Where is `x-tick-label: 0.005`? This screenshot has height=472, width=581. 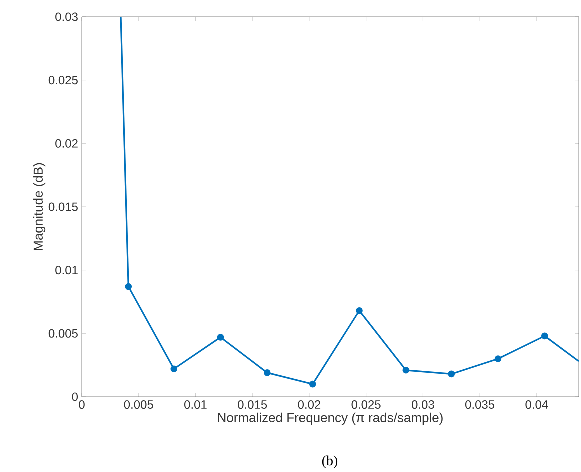 x-tick-label: 0.005 is located at coordinates (139, 405).